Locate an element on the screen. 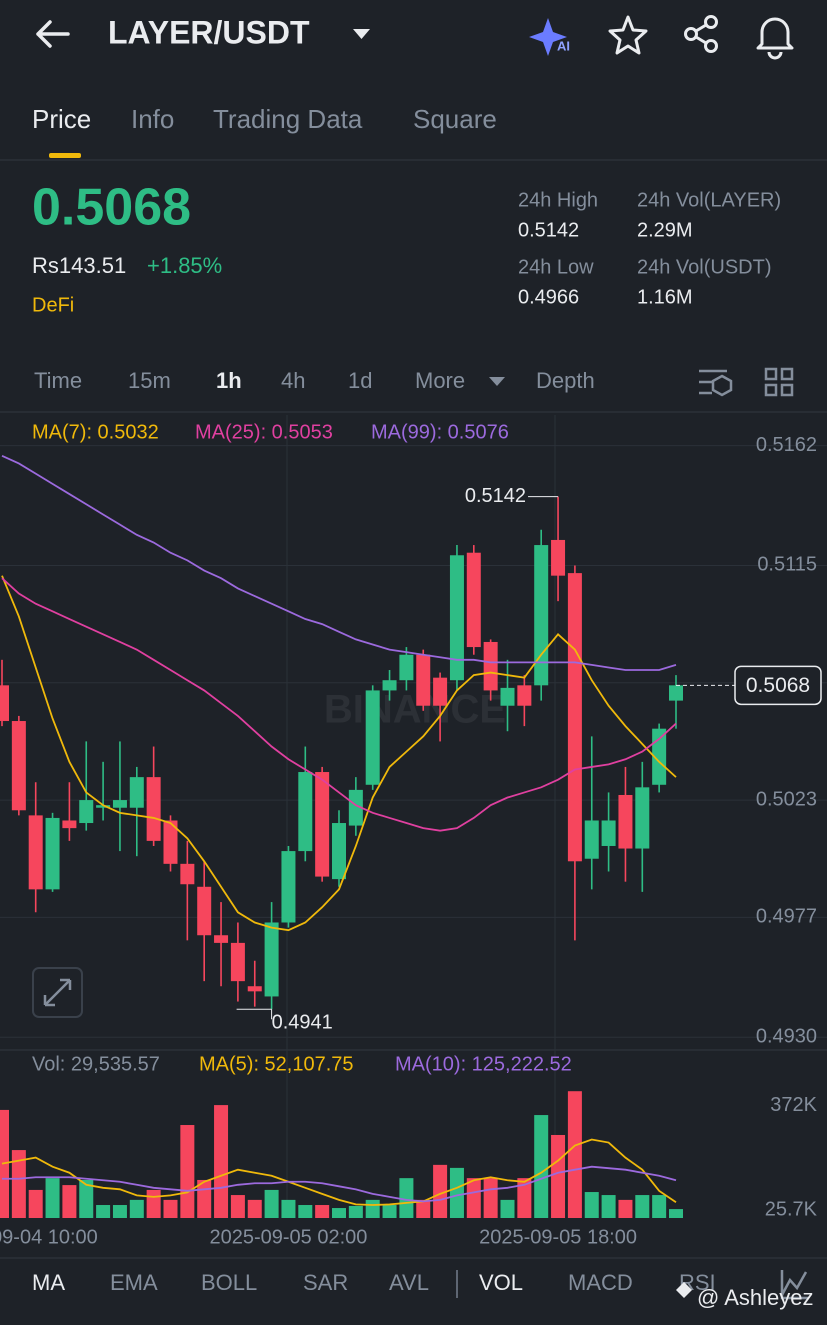 The image size is (827, 1325). fullscreen-icon is located at coordinates (57, 992).